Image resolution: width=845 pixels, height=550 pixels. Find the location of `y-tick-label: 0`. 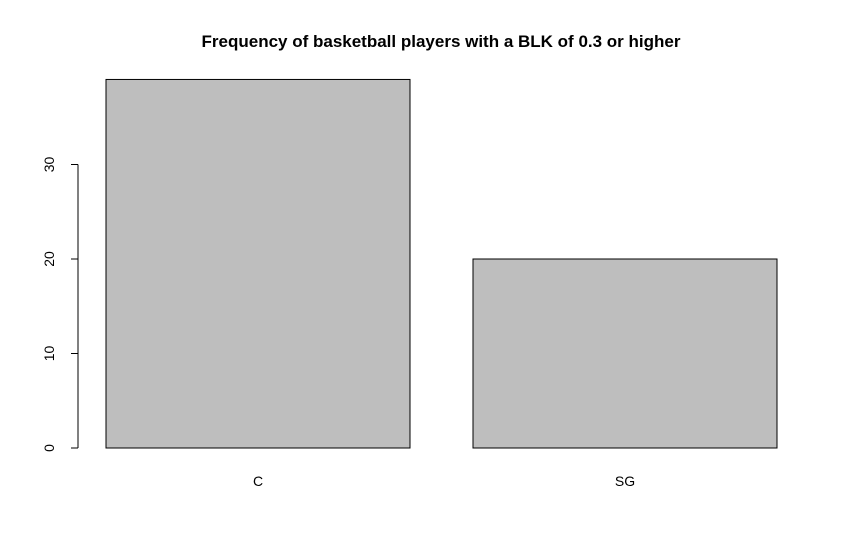

y-tick-label: 0 is located at coordinates (49, 448).